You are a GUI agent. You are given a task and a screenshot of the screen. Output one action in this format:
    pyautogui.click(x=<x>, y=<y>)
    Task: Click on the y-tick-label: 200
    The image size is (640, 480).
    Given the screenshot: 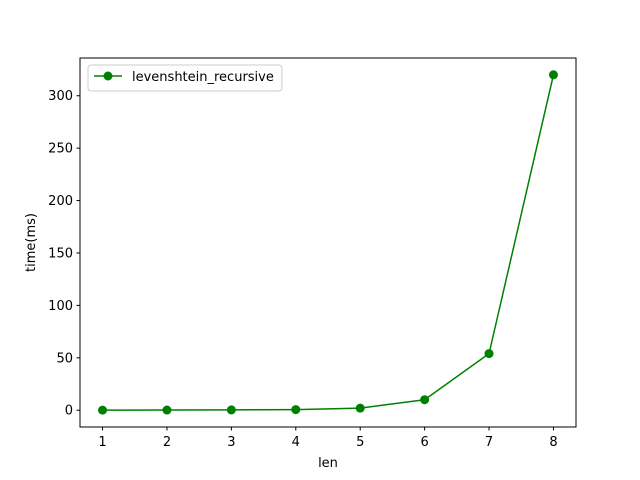 What is the action you would take?
    pyautogui.click(x=60, y=201)
    